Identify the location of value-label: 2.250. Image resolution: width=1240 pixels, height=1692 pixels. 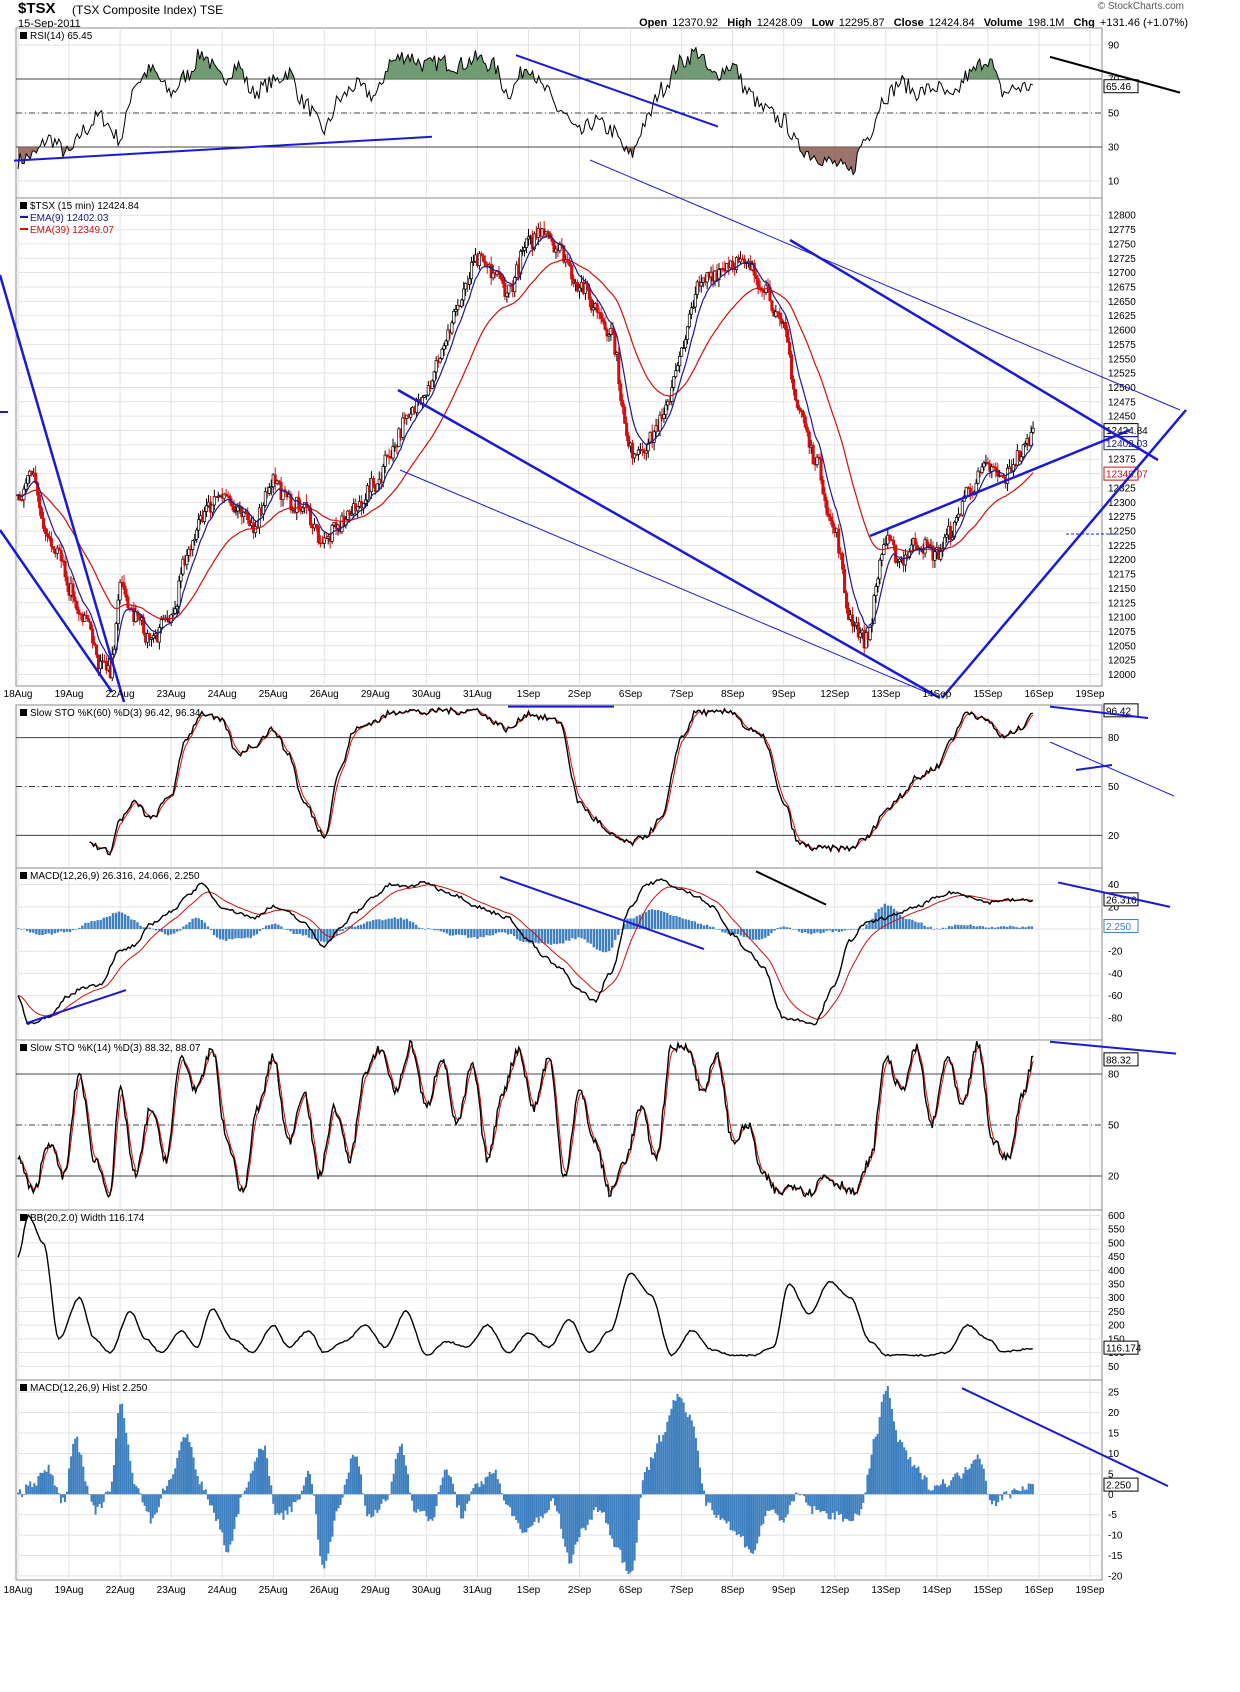
(1118, 1486).